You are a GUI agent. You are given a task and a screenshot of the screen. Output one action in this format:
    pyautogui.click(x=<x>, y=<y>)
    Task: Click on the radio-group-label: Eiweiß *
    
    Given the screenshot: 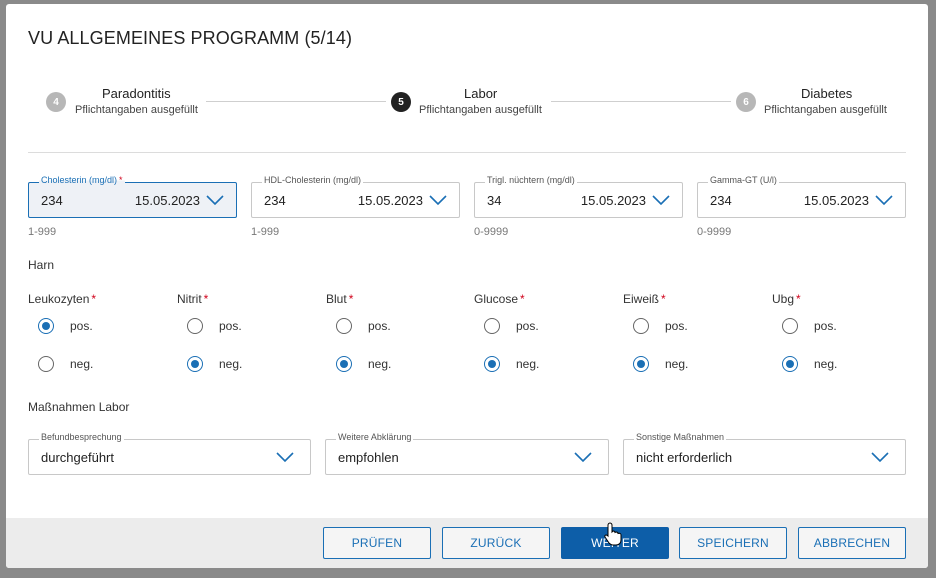 What is the action you would take?
    pyautogui.click(x=644, y=299)
    